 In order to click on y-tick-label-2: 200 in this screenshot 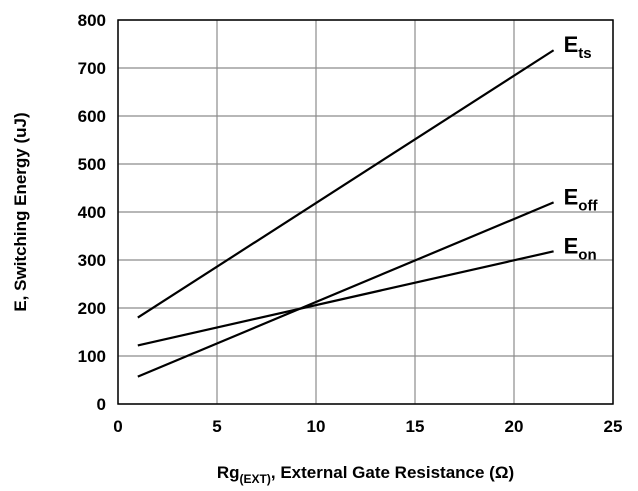, I will do `click(92, 308)`.